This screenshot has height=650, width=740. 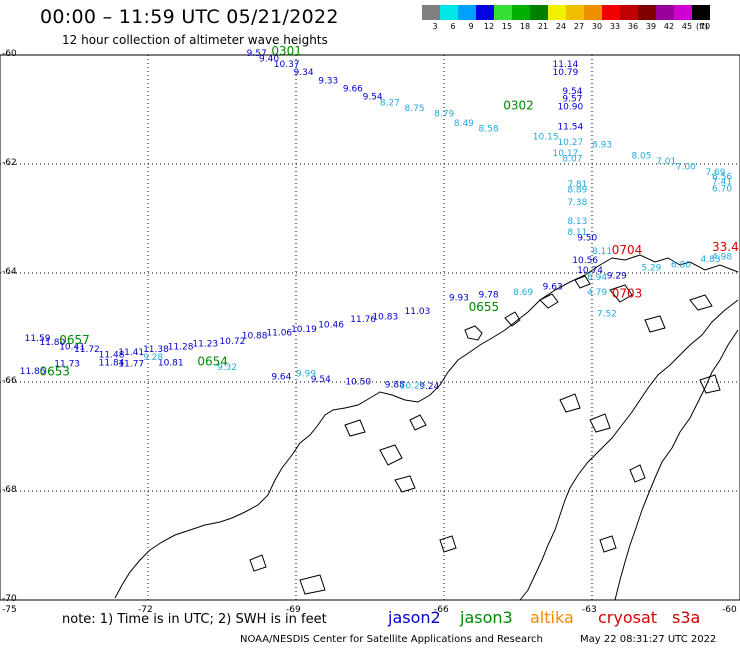 What do you see at coordinates (233, 342) in the screenshot?
I see `swh-label: 10.72` at bounding box center [233, 342].